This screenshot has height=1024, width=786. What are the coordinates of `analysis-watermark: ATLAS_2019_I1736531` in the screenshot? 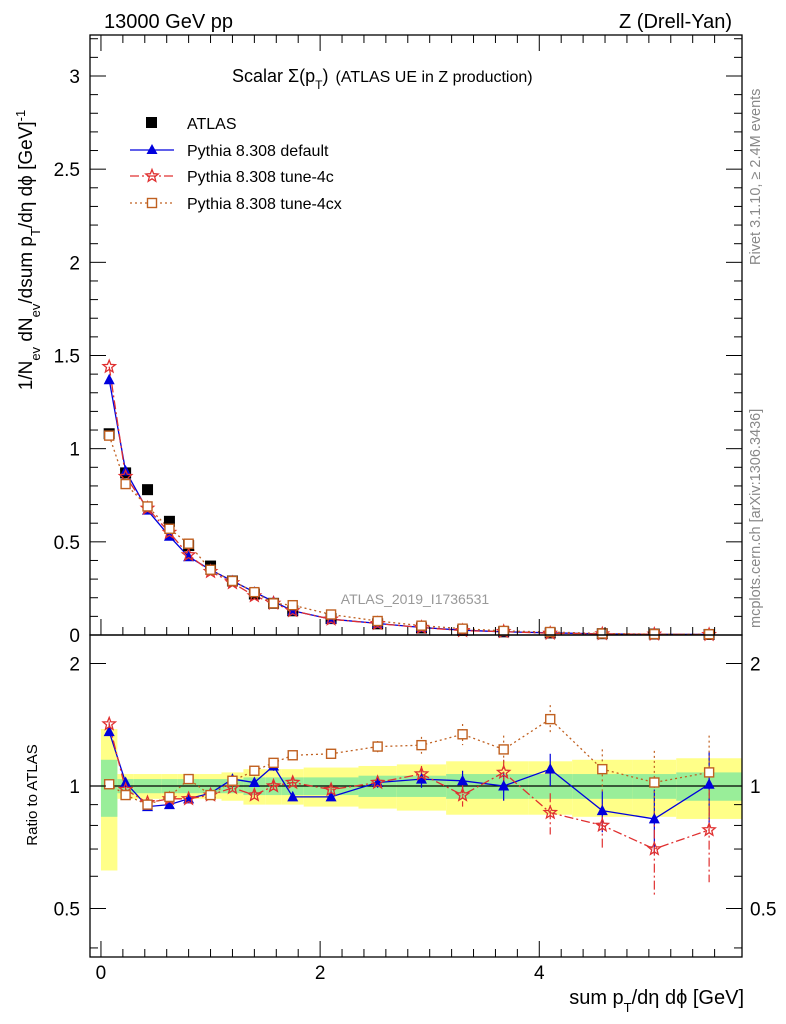 It's located at (415, 599).